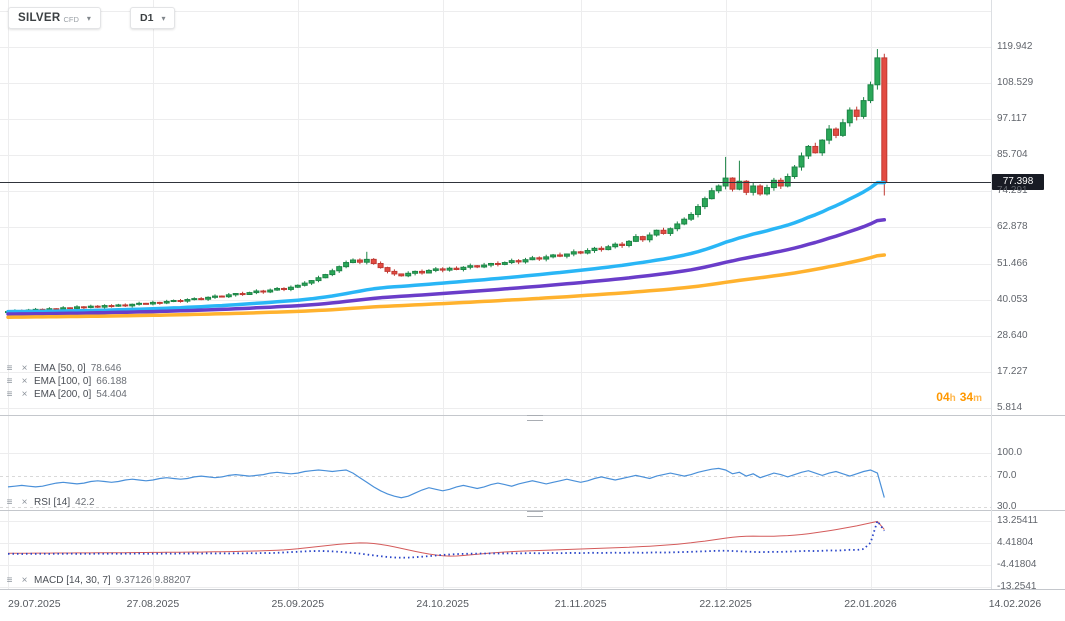 This screenshot has width=1065, height=621. Describe the element at coordinates (966, 397) in the screenshot. I see `countdown-minutes: 34` at that location.